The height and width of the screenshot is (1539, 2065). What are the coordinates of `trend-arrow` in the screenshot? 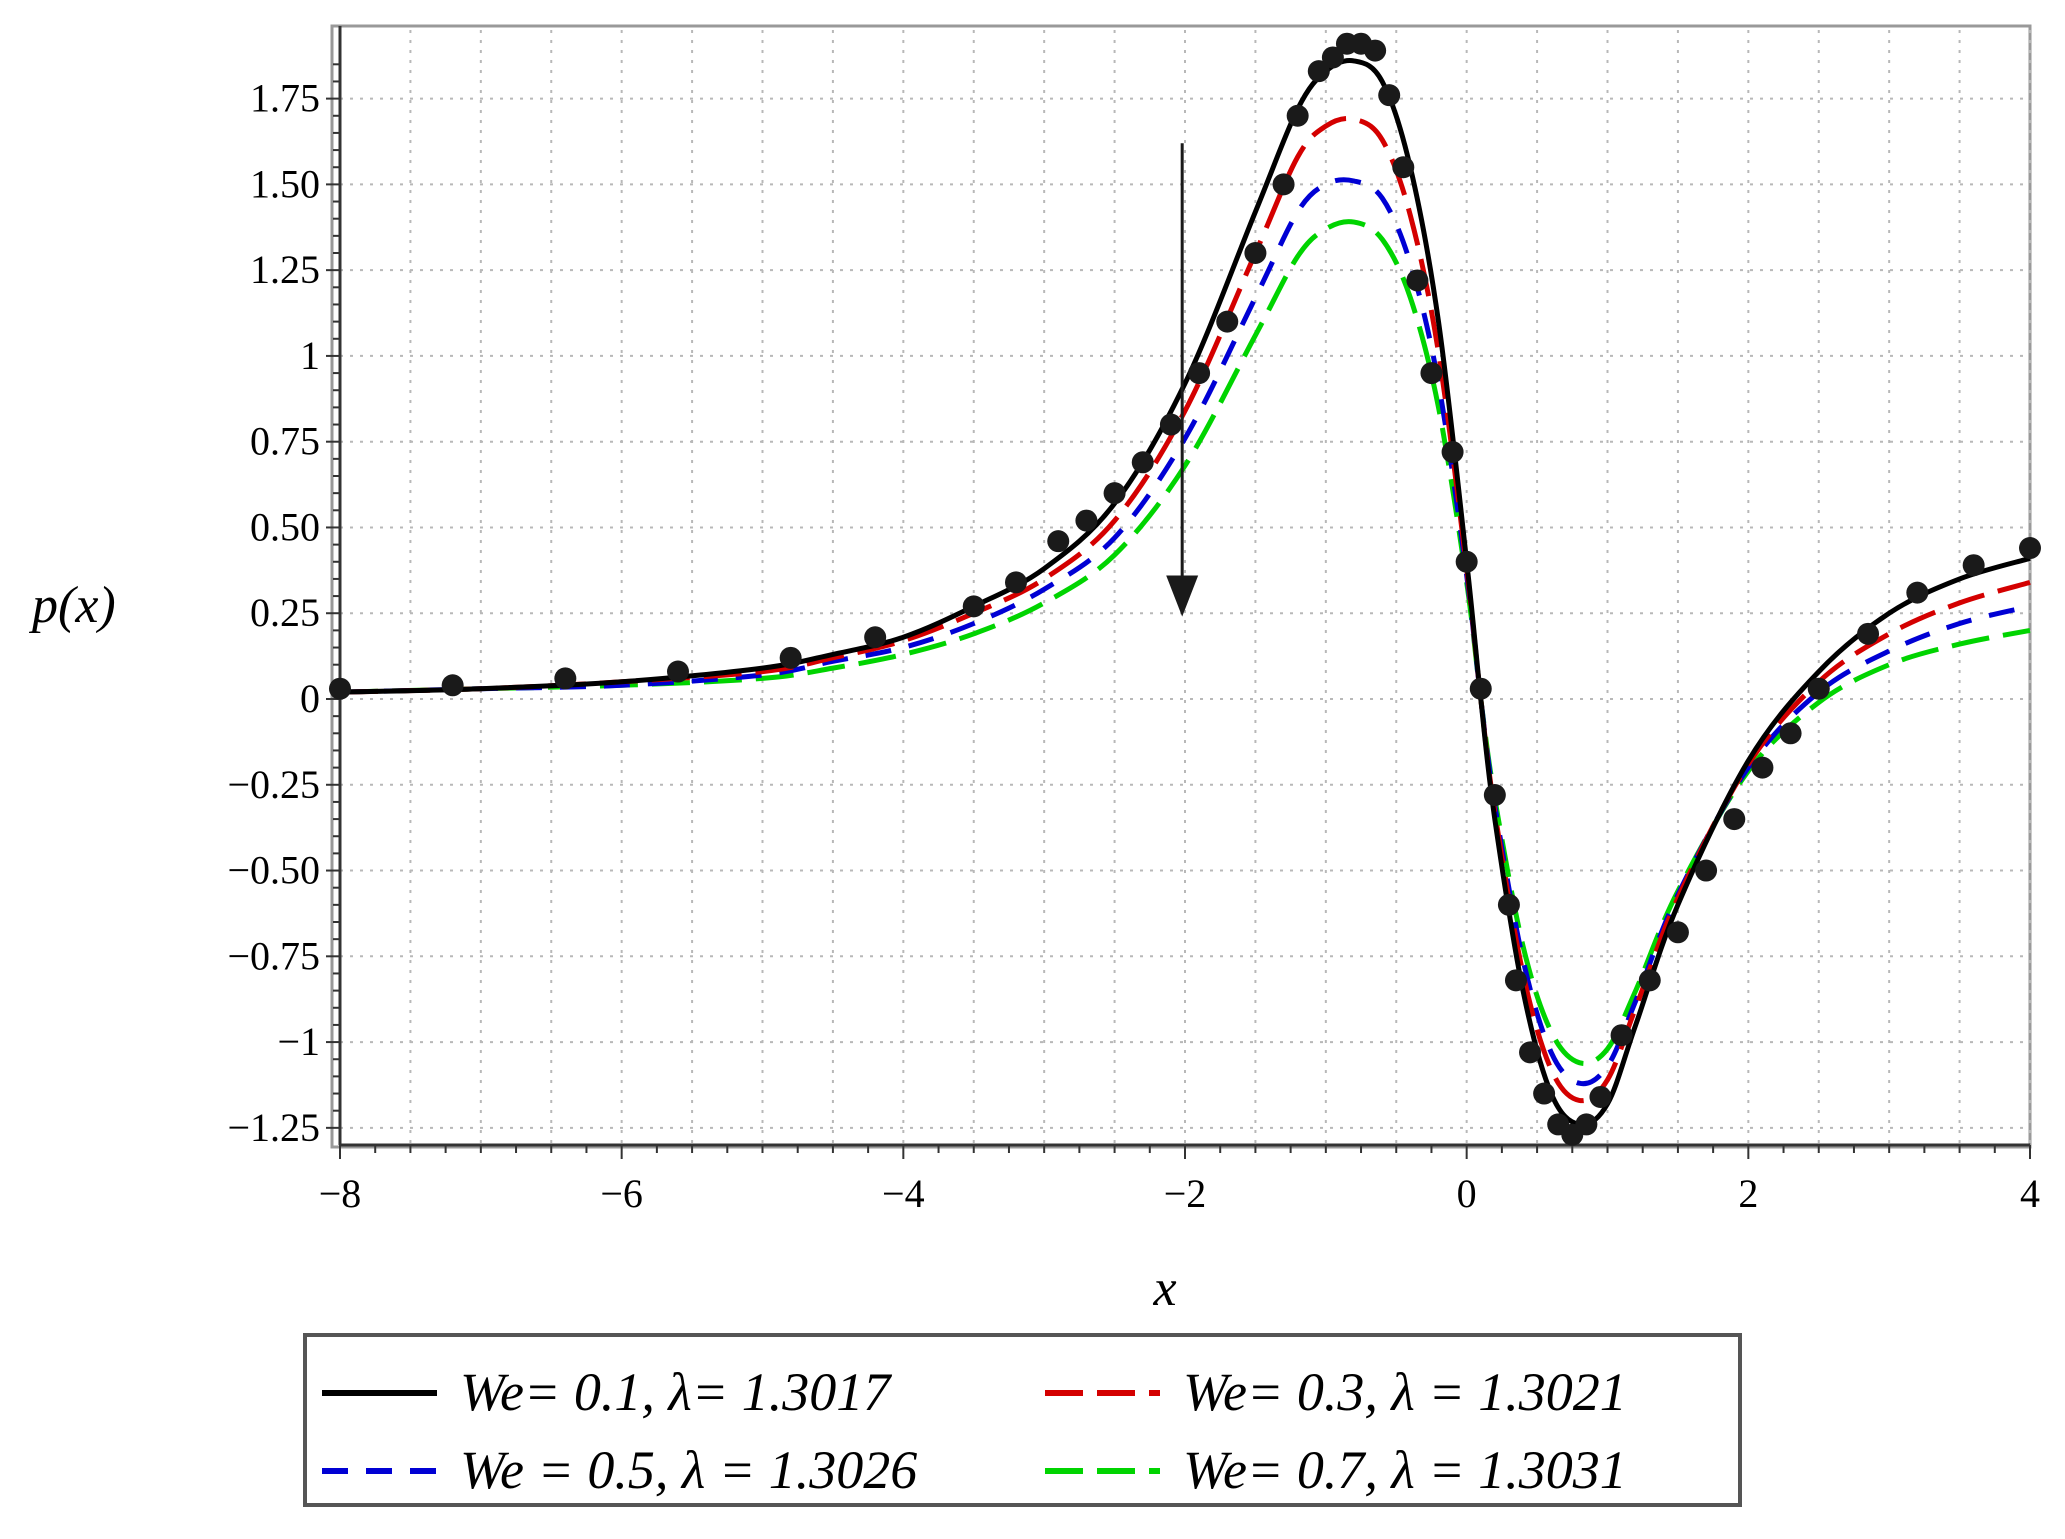 It's located at (1182, 380).